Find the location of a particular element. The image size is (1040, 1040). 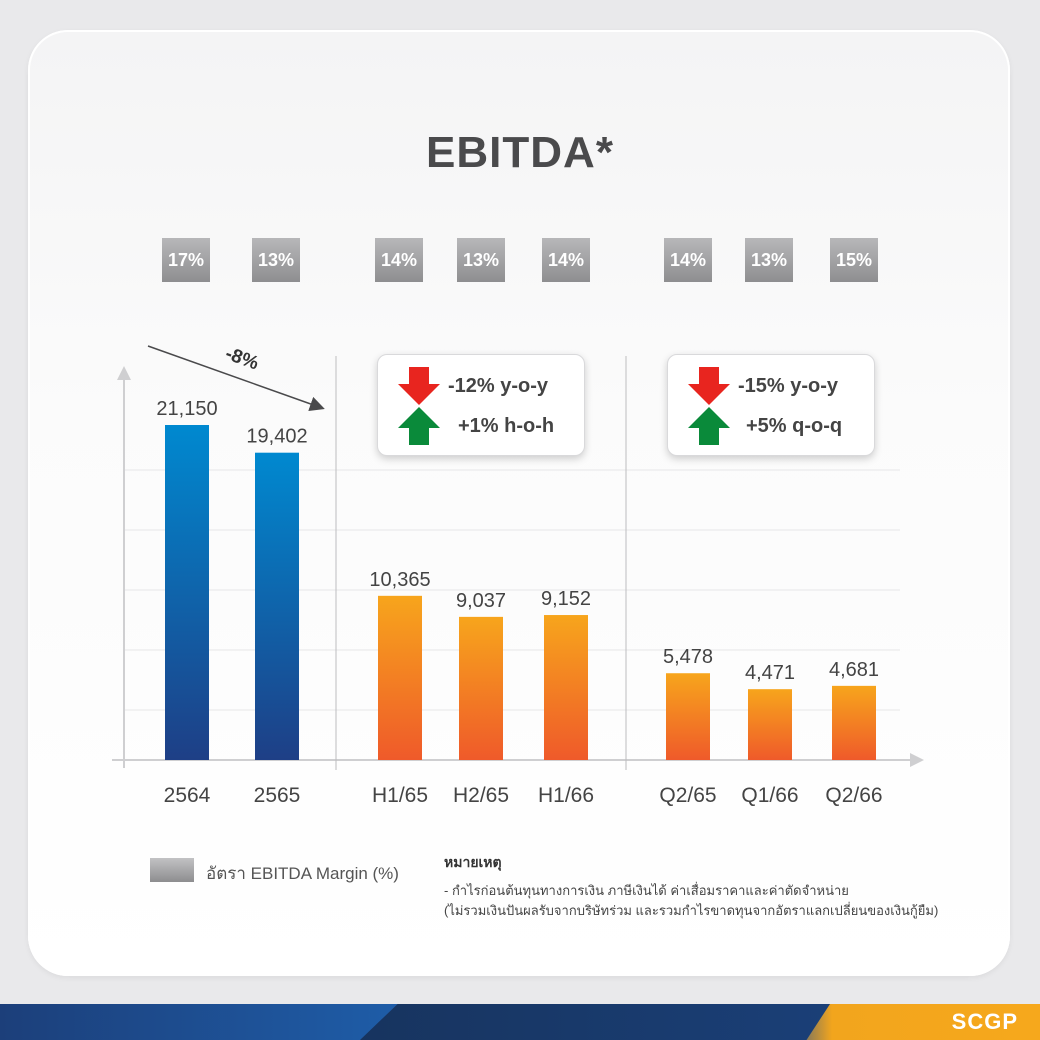

hoh-row: +1% h-o-h is located at coordinates (488, 427).